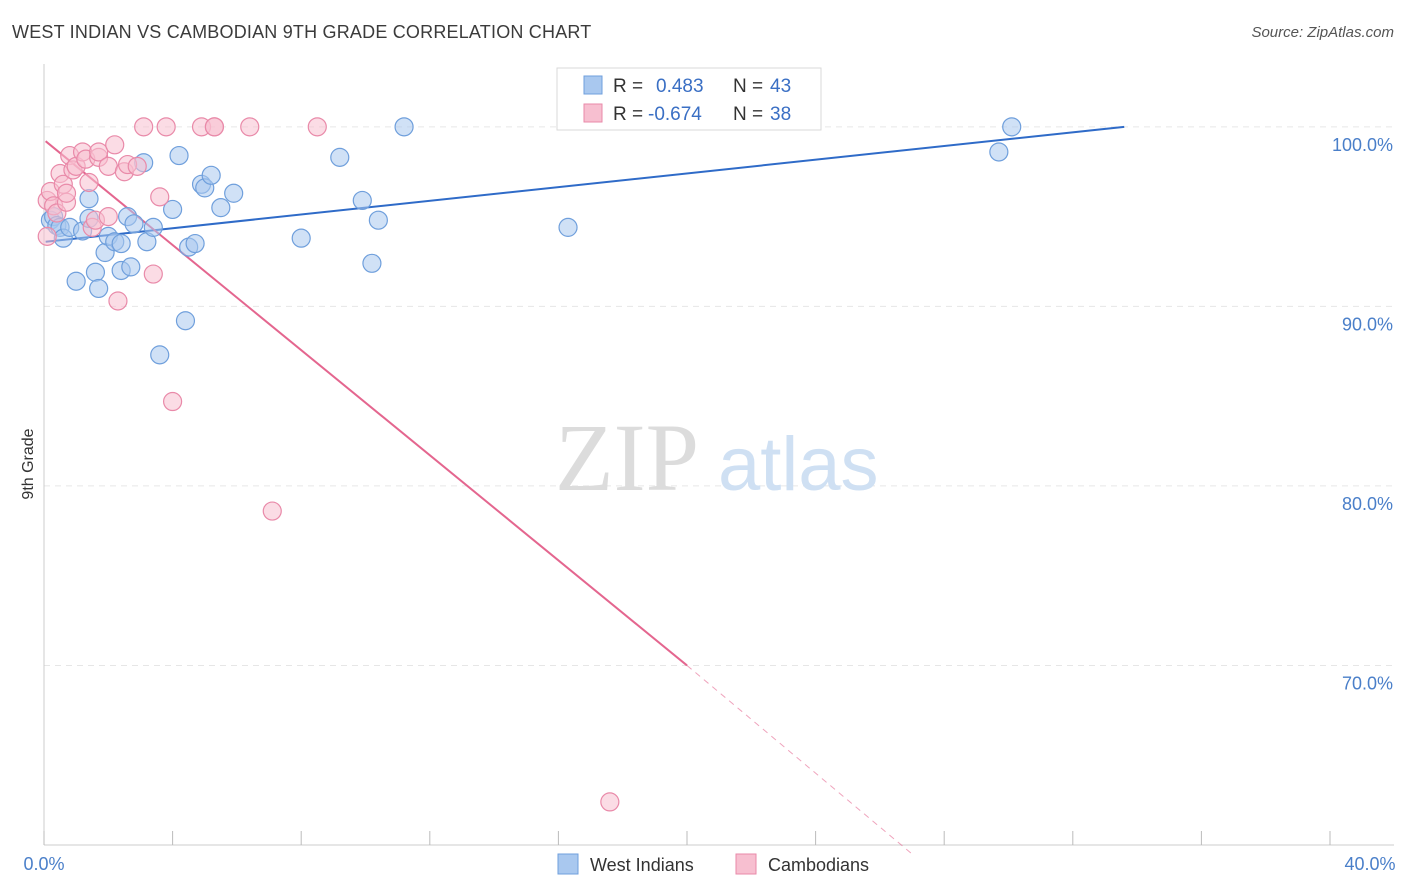  What do you see at coordinates (748, 114) in the screenshot?
I see `legend-n-label-2: N =` at bounding box center [748, 114].